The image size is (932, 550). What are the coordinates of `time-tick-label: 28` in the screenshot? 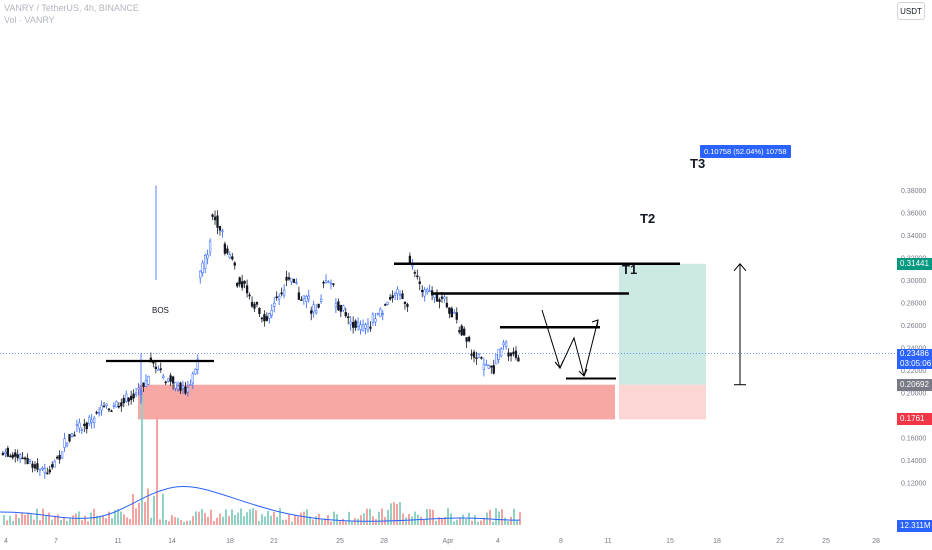 It's located at (876, 541).